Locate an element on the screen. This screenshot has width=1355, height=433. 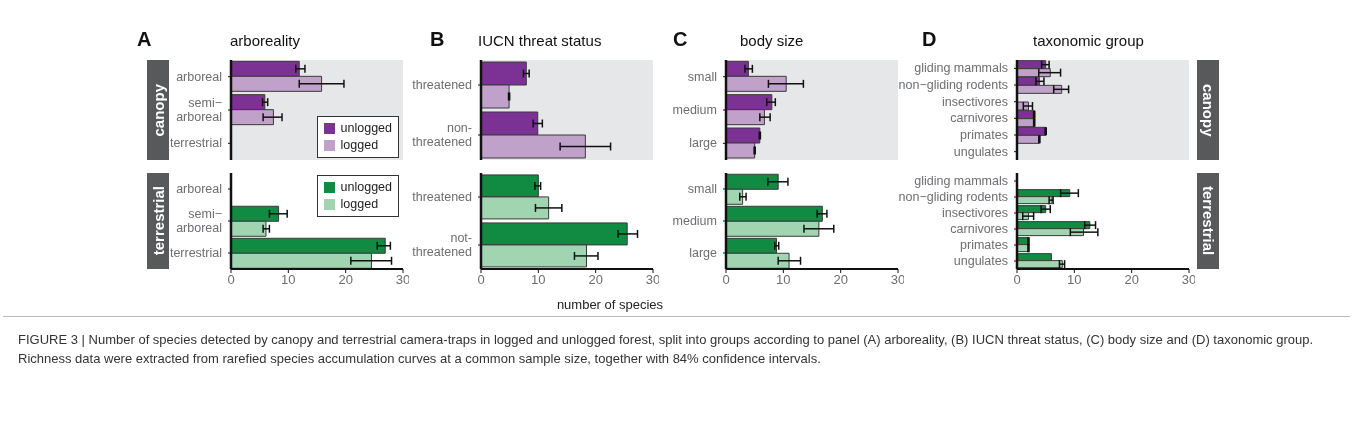
caption: FIGURE 3 | Number of species detected by canopy and terrestrial camera-traps in logged and unlogged forest, split into groups according to panel (A) arboreality, (B) IUCN threat status, (C) body size and (D) taxonomic group. Richness data were extracted from rarefied species accumulation curves at a common sample size, together with 84% confidence intervals. is located at coordinates (666, 349).